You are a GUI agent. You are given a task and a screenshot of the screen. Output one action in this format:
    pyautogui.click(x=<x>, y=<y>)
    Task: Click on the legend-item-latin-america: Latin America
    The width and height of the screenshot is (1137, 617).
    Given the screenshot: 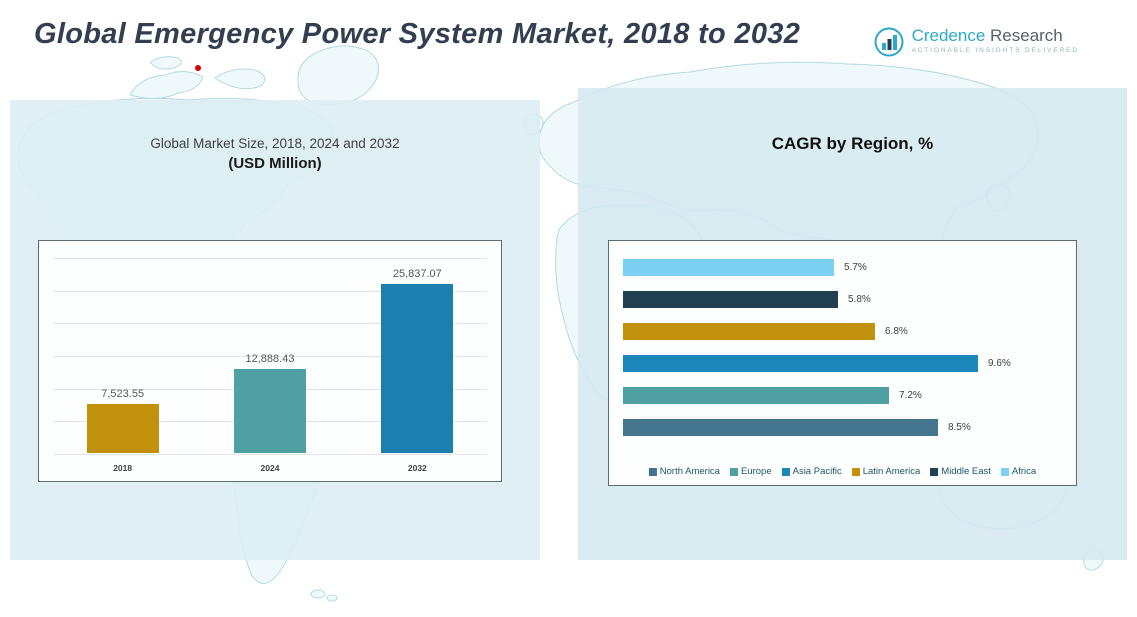 What is the action you would take?
    pyautogui.click(x=886, y=471)
    